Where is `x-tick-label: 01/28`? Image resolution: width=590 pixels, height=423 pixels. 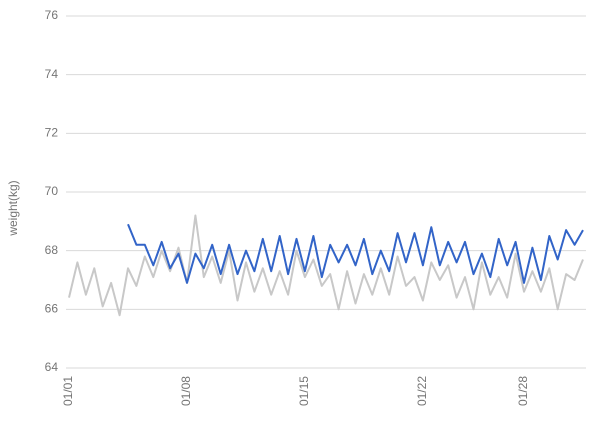 x-tick-label: 01/28 is located at coordinates (523, 391).